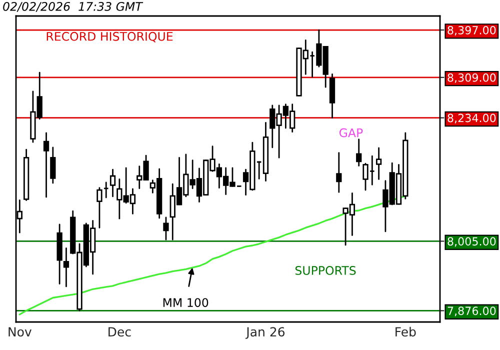  I want to click on x-tick-label: Nov, so click(20, 332).